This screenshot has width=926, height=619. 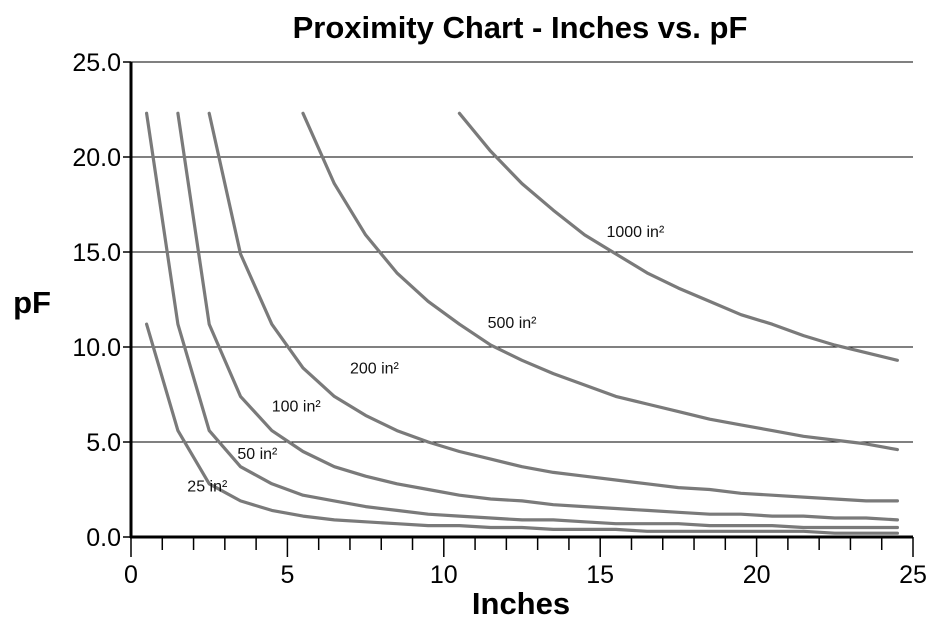 I want to click on y-tick-label-15: 15.0, so click(x=96, y=253).